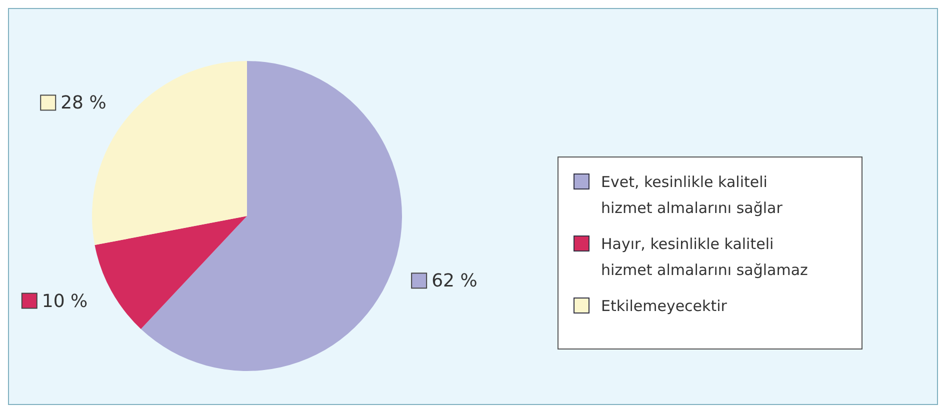 This screenshot has height=413, width=946. I want to click on legend-label: Evet, kesinlikle kaliteli hizmet almalarını sağlar, so click(692, 195).